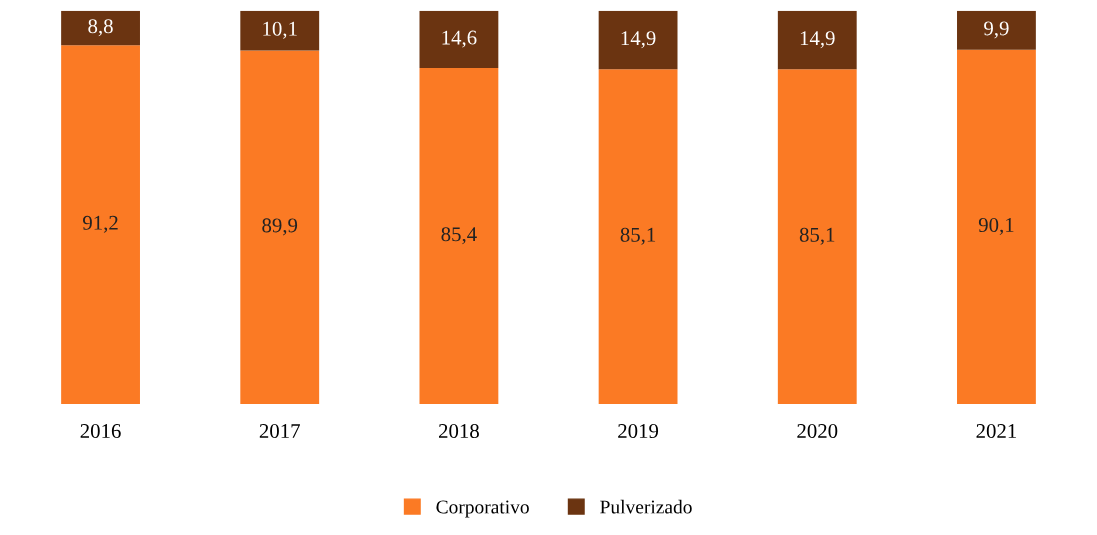 The width and height of the screenshot is (1097, 535). I want to click on data-label: 10,1, so click(280, 30).